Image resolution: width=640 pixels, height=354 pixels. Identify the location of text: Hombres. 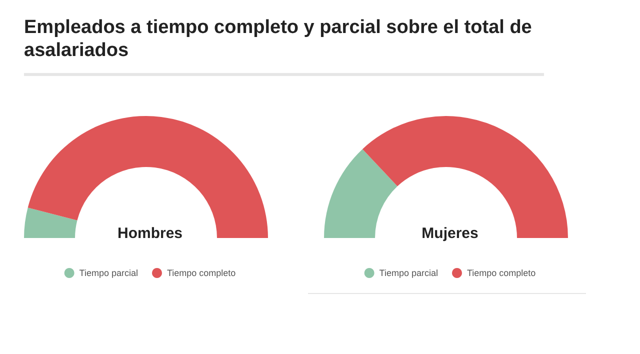
(150, 233).